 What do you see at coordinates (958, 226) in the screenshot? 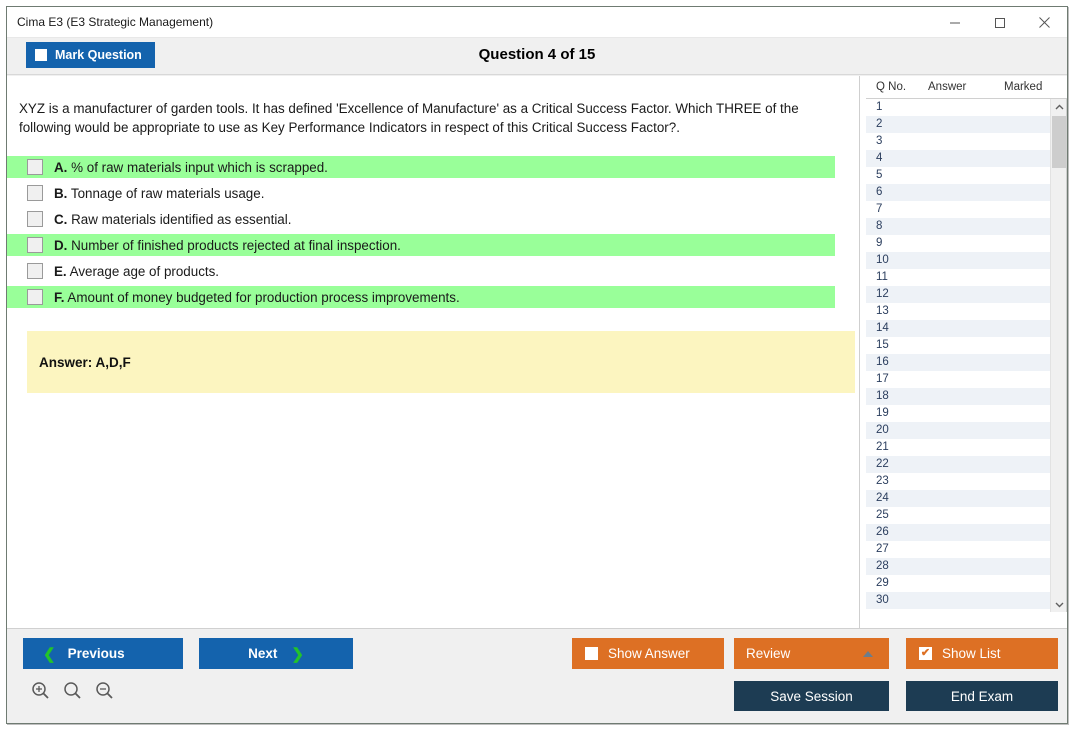
I see `question-list-row: 8` at bounding box center [958, 226].